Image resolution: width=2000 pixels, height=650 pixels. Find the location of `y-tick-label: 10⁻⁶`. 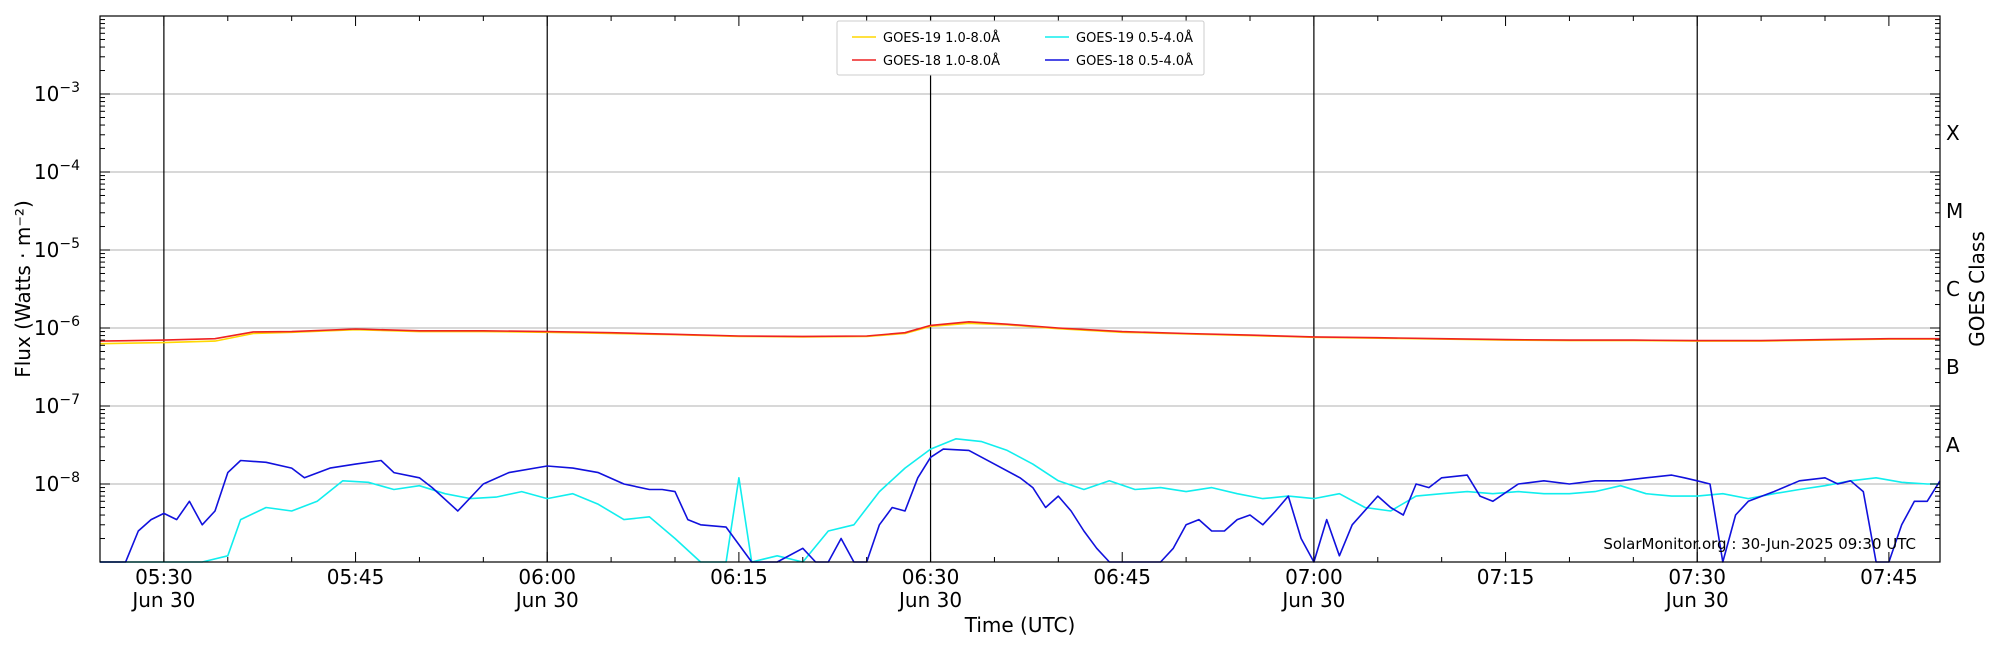

y-tick-label: 10⁻⁶ is located at coordinates (57, 327).